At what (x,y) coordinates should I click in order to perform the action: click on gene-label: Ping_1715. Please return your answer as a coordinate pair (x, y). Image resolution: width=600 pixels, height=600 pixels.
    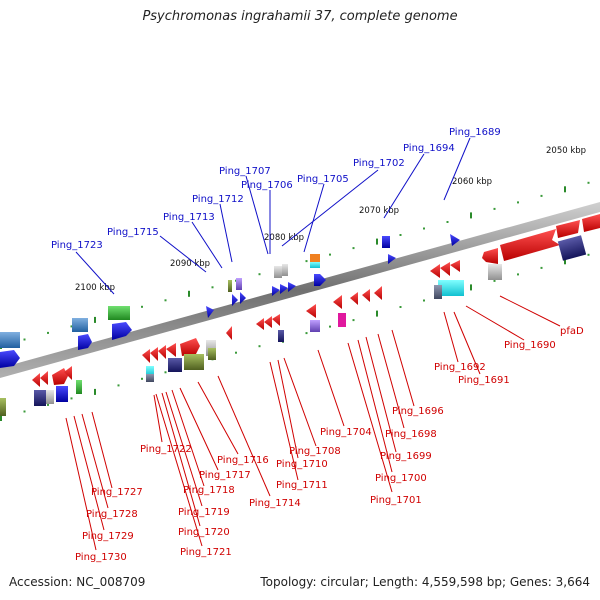
    Looking at the image, I should click on (133, 232).